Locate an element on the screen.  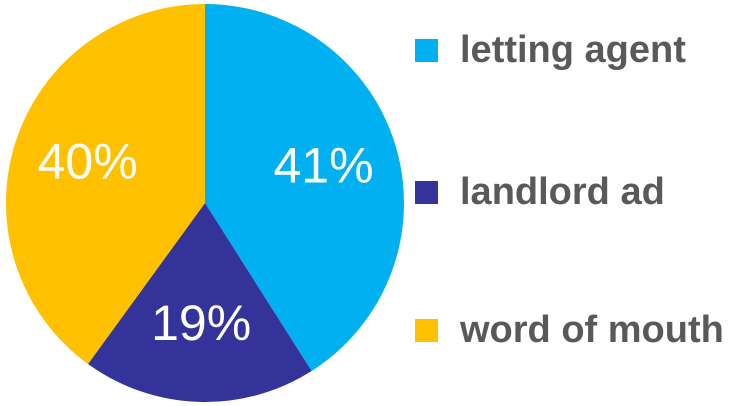
data-label: 41% is located at coordinates (323, 165).